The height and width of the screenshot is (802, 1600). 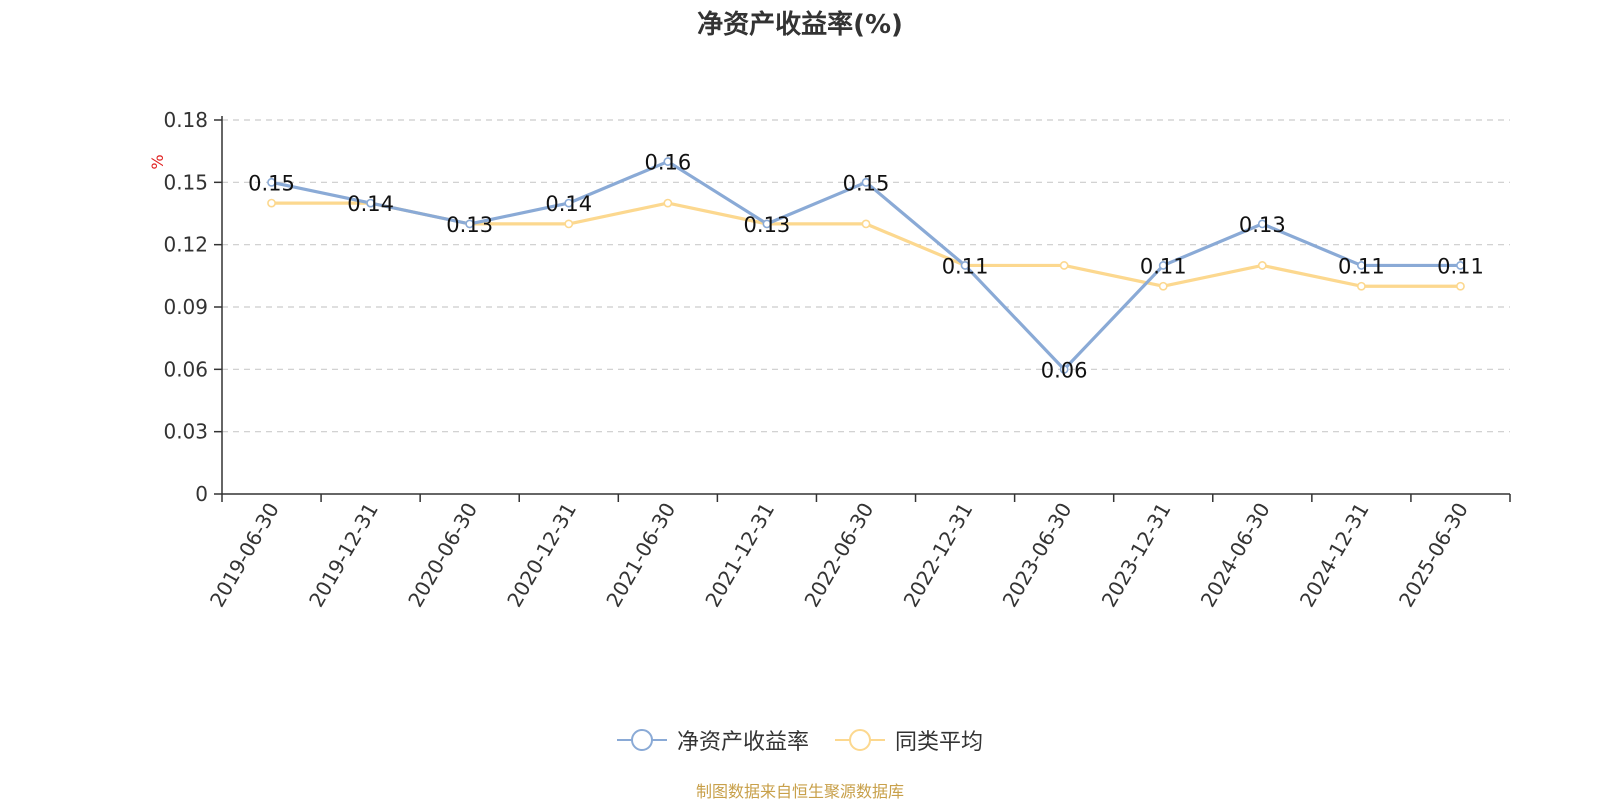 What do you see at coordinates (185, 182) in the screenshot?
I see `y-tick-label: 0.15` at bounding box center [185, 182].